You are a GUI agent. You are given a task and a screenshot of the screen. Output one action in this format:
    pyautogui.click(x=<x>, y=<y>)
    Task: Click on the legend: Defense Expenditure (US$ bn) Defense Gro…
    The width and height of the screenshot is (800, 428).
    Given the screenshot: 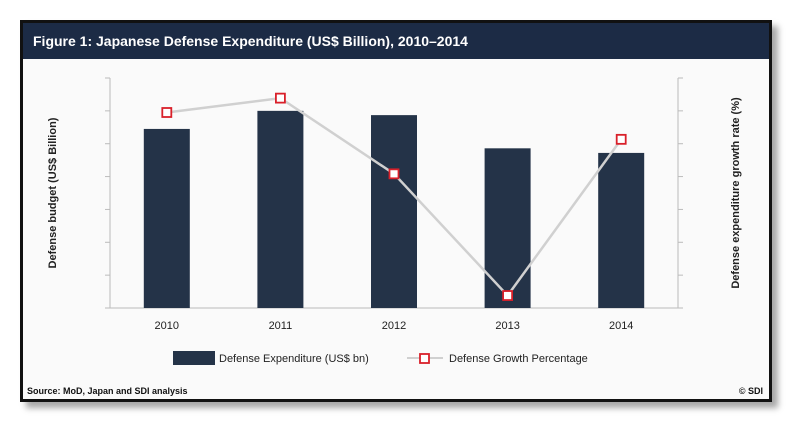 What is the action you would take?
    pyautogui.click(x=380, y=358)
    